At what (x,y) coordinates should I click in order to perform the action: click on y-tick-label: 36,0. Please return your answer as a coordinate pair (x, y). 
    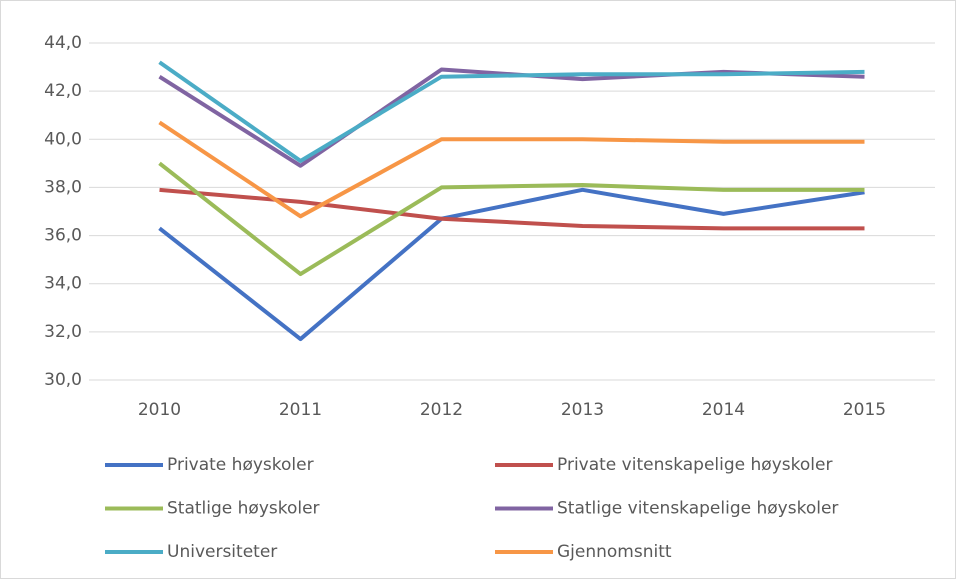
    Looking at the image, I should click on (63, 236).